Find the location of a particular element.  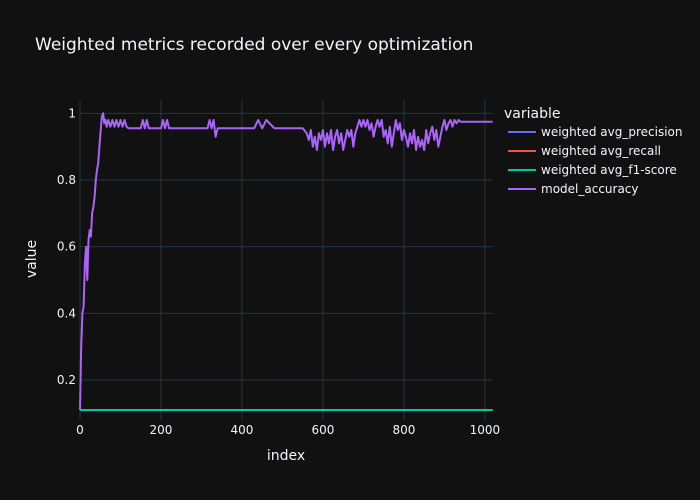

x-axis-title: index is located at coordinates (286, 456).